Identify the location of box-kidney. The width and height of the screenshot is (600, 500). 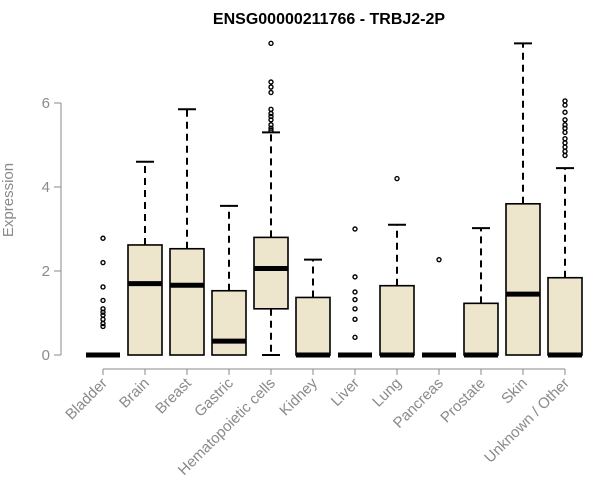
(313, 308).